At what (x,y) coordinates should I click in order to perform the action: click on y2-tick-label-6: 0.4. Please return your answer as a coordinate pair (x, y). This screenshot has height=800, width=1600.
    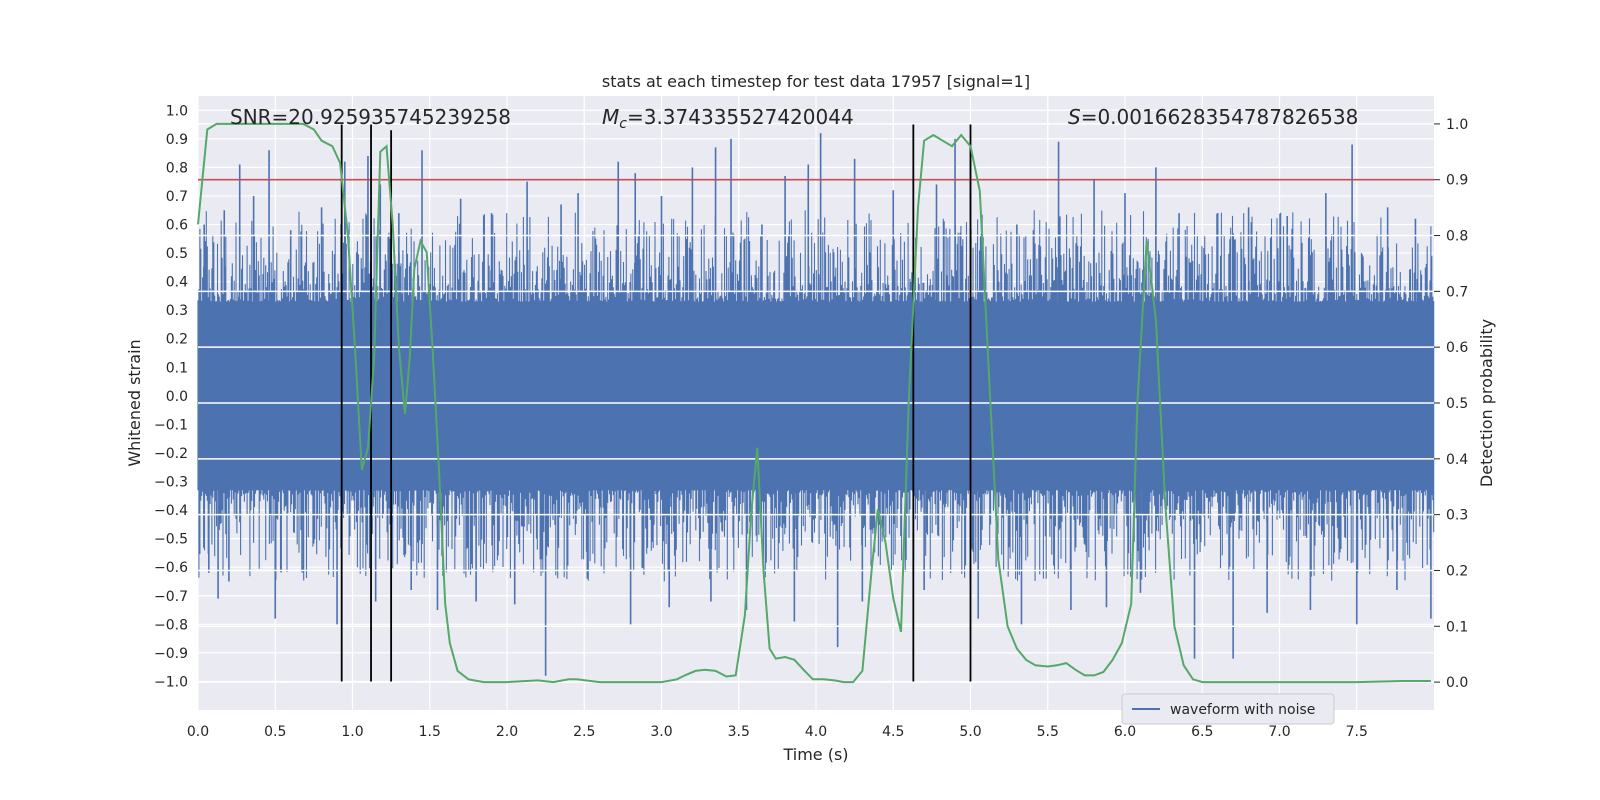
    Looking at the image, I should click on (1457, 460).